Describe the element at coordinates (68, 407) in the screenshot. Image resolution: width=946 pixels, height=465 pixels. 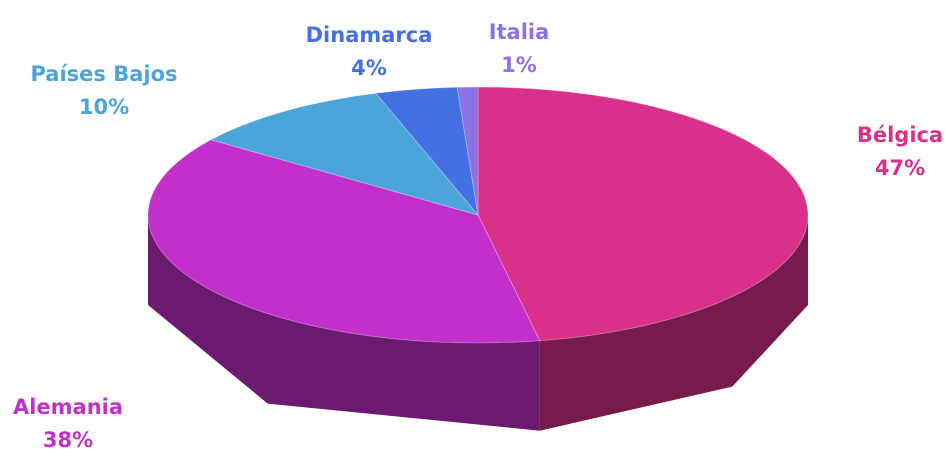
I see `slice-label: Alemania` at that location.